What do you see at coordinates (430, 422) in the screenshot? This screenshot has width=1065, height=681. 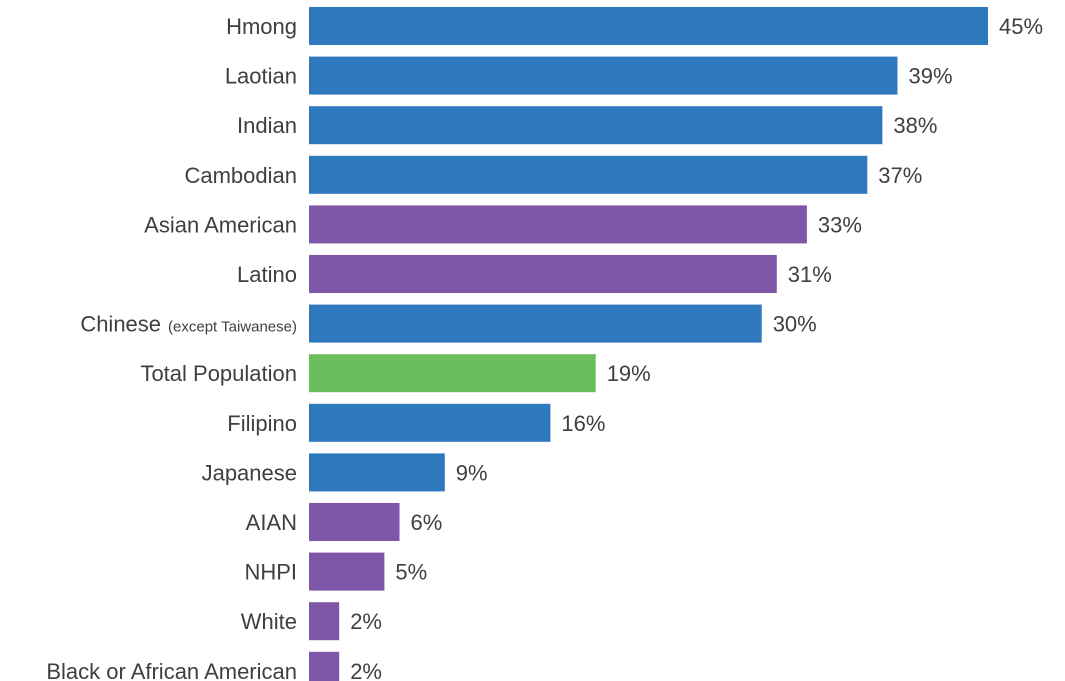 I see `bar-filipino` at bounding box center [430, 422].